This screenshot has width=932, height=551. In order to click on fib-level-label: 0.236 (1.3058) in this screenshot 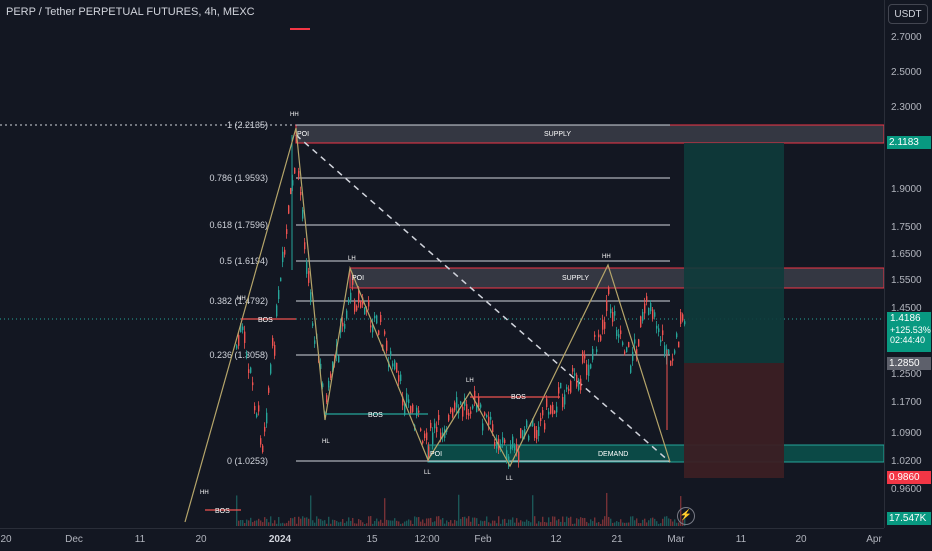, I will do `click(238, 355)`.